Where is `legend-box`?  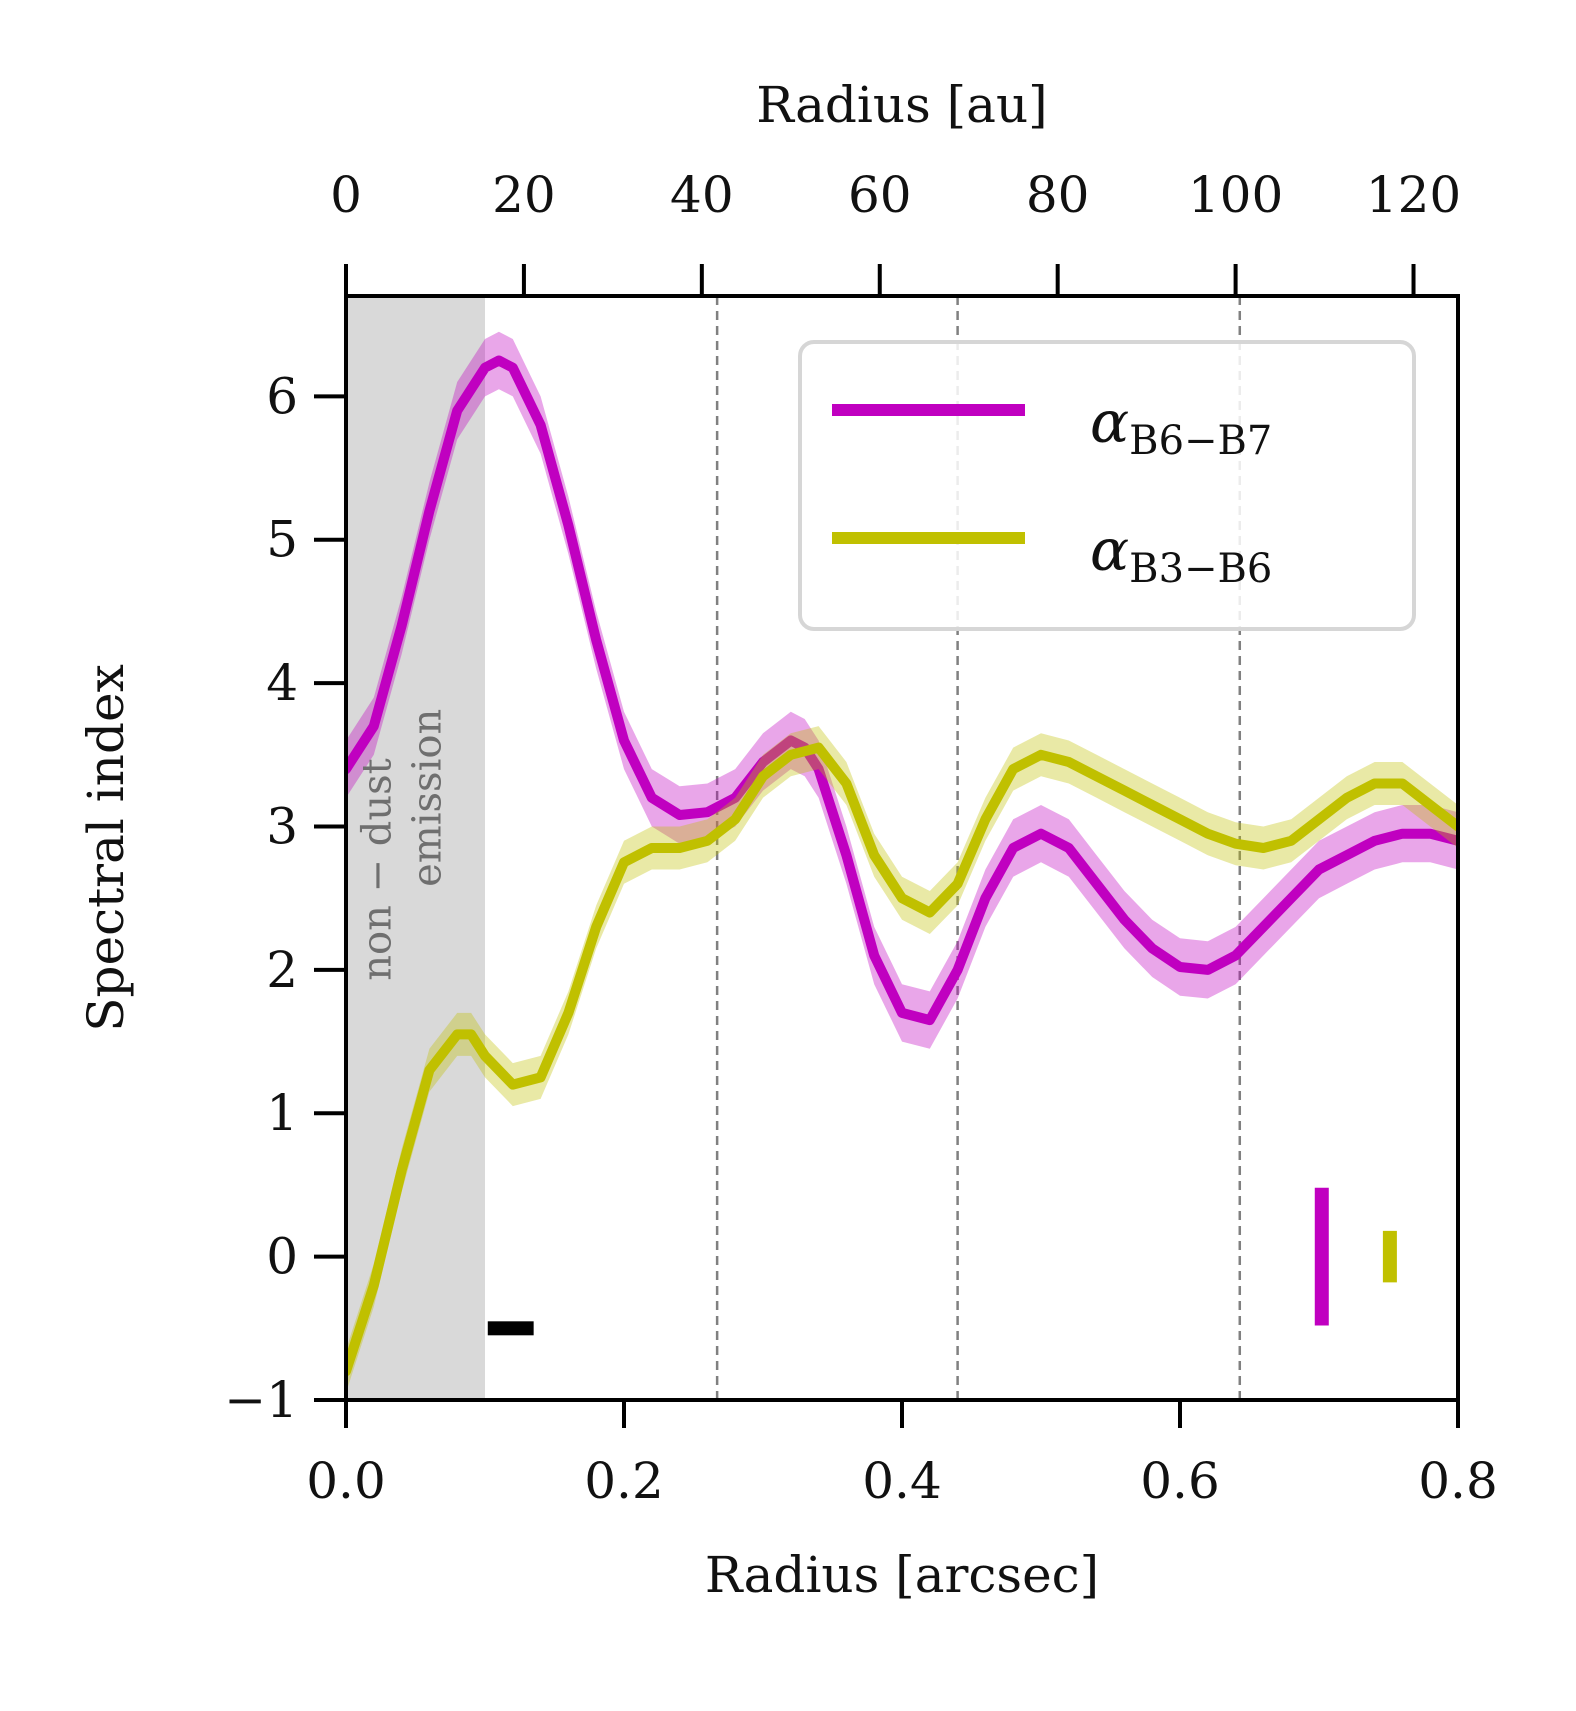 legend-box is located at coordinates (1107, 485).